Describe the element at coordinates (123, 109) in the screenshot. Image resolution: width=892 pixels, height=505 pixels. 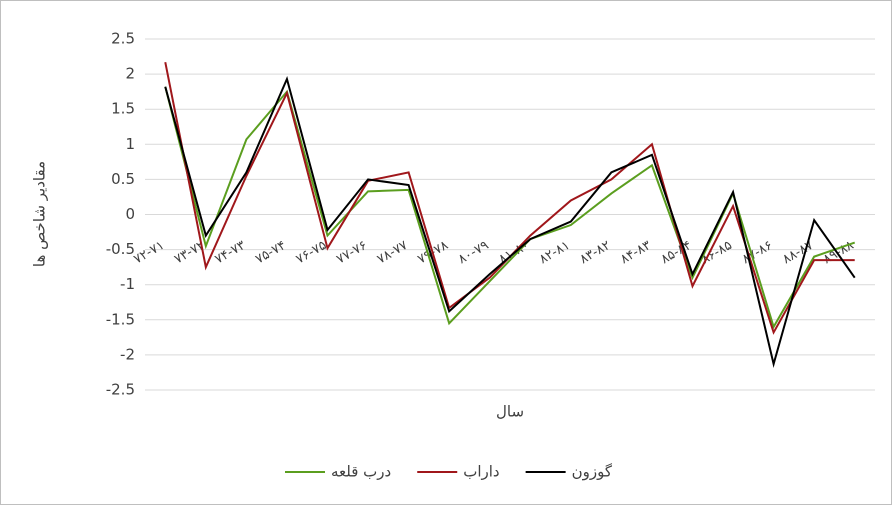
I see `y-tick-label: 1.5` at that location.